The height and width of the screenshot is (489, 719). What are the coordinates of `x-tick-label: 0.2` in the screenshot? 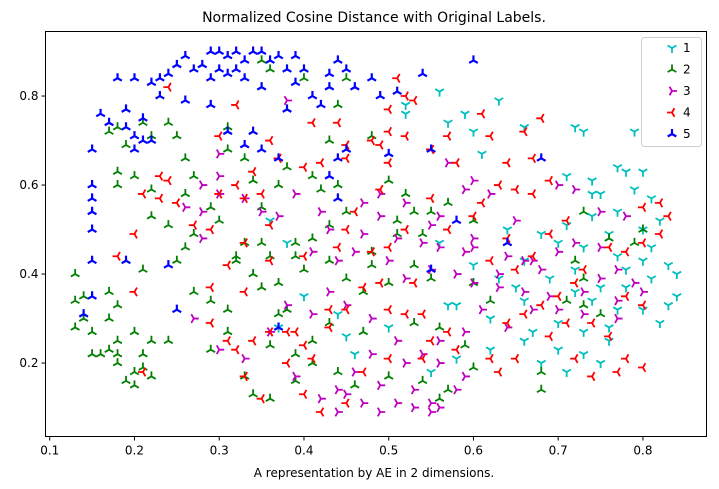 It's located at (134, 451).